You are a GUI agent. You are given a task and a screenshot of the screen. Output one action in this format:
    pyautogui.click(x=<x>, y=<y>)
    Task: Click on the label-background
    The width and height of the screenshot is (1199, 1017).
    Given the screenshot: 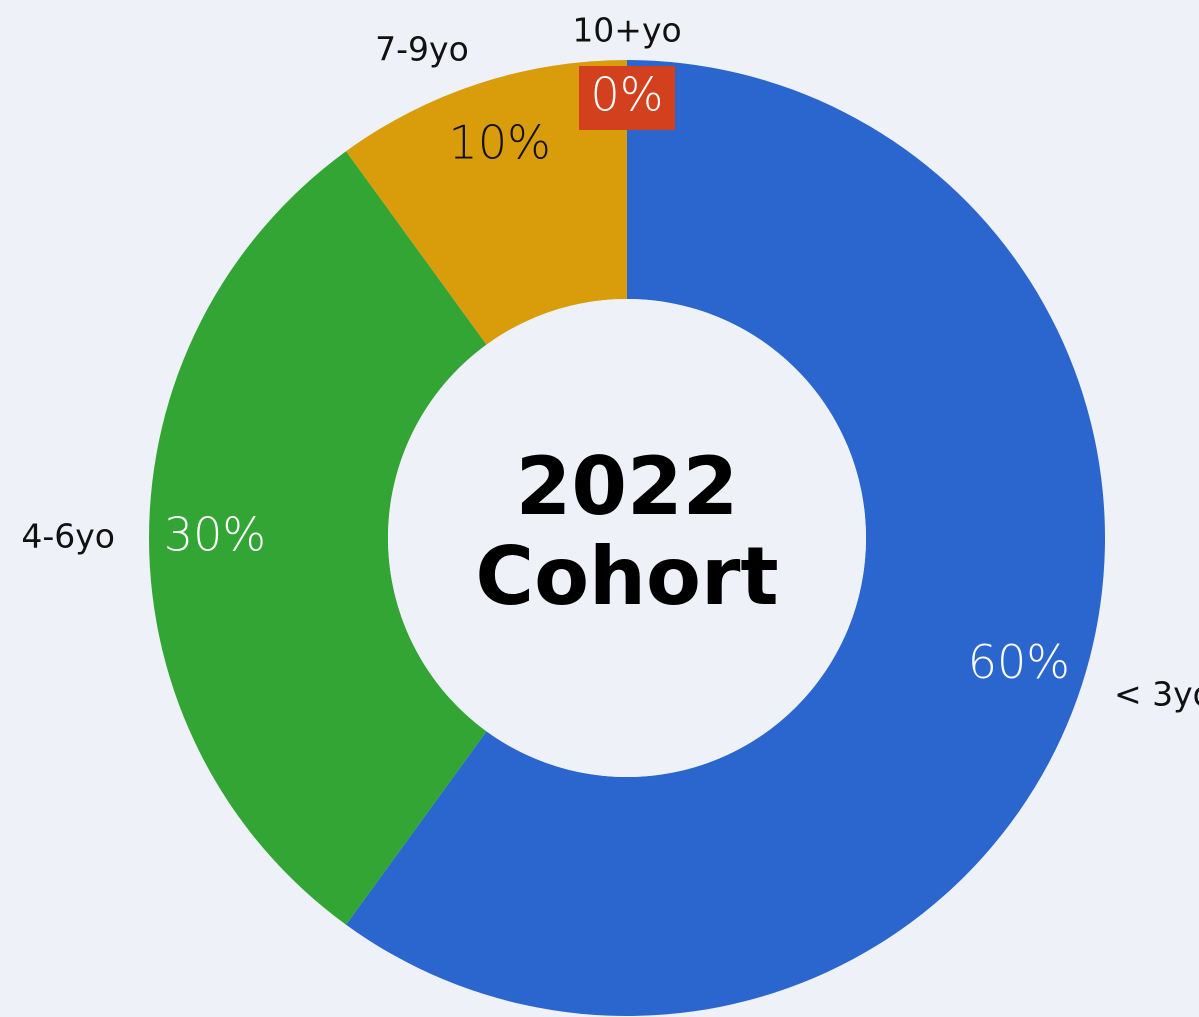 What is the action you would take?
    pyautogui.click(x=627, y=98)
    